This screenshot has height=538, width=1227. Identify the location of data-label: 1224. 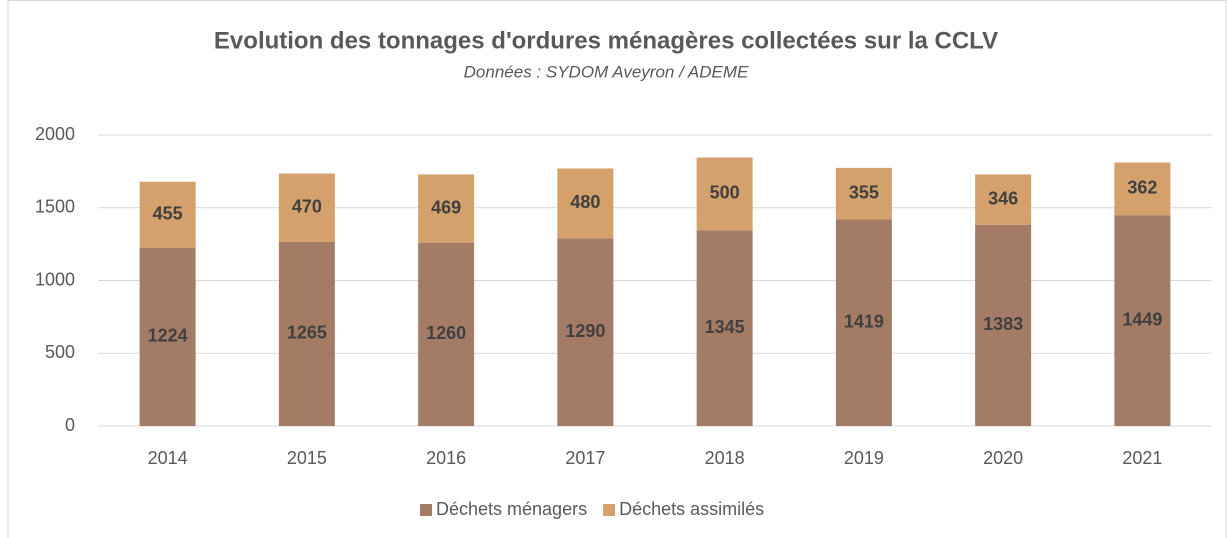
(168, 336).